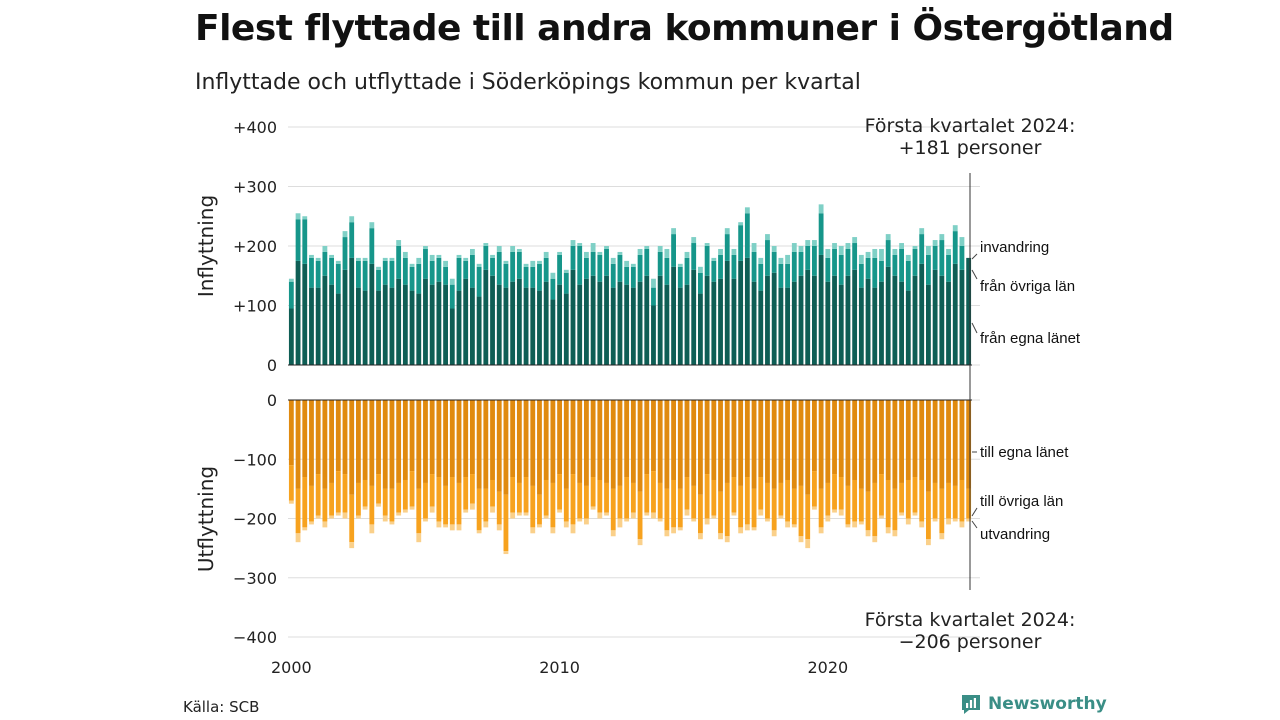 This screenshot has height=720, width=1280. What do you see at coordinates (255, 459) in the screenshot?
I see `y-tick-label-bottom: −100` at bounding box center [255, 459].